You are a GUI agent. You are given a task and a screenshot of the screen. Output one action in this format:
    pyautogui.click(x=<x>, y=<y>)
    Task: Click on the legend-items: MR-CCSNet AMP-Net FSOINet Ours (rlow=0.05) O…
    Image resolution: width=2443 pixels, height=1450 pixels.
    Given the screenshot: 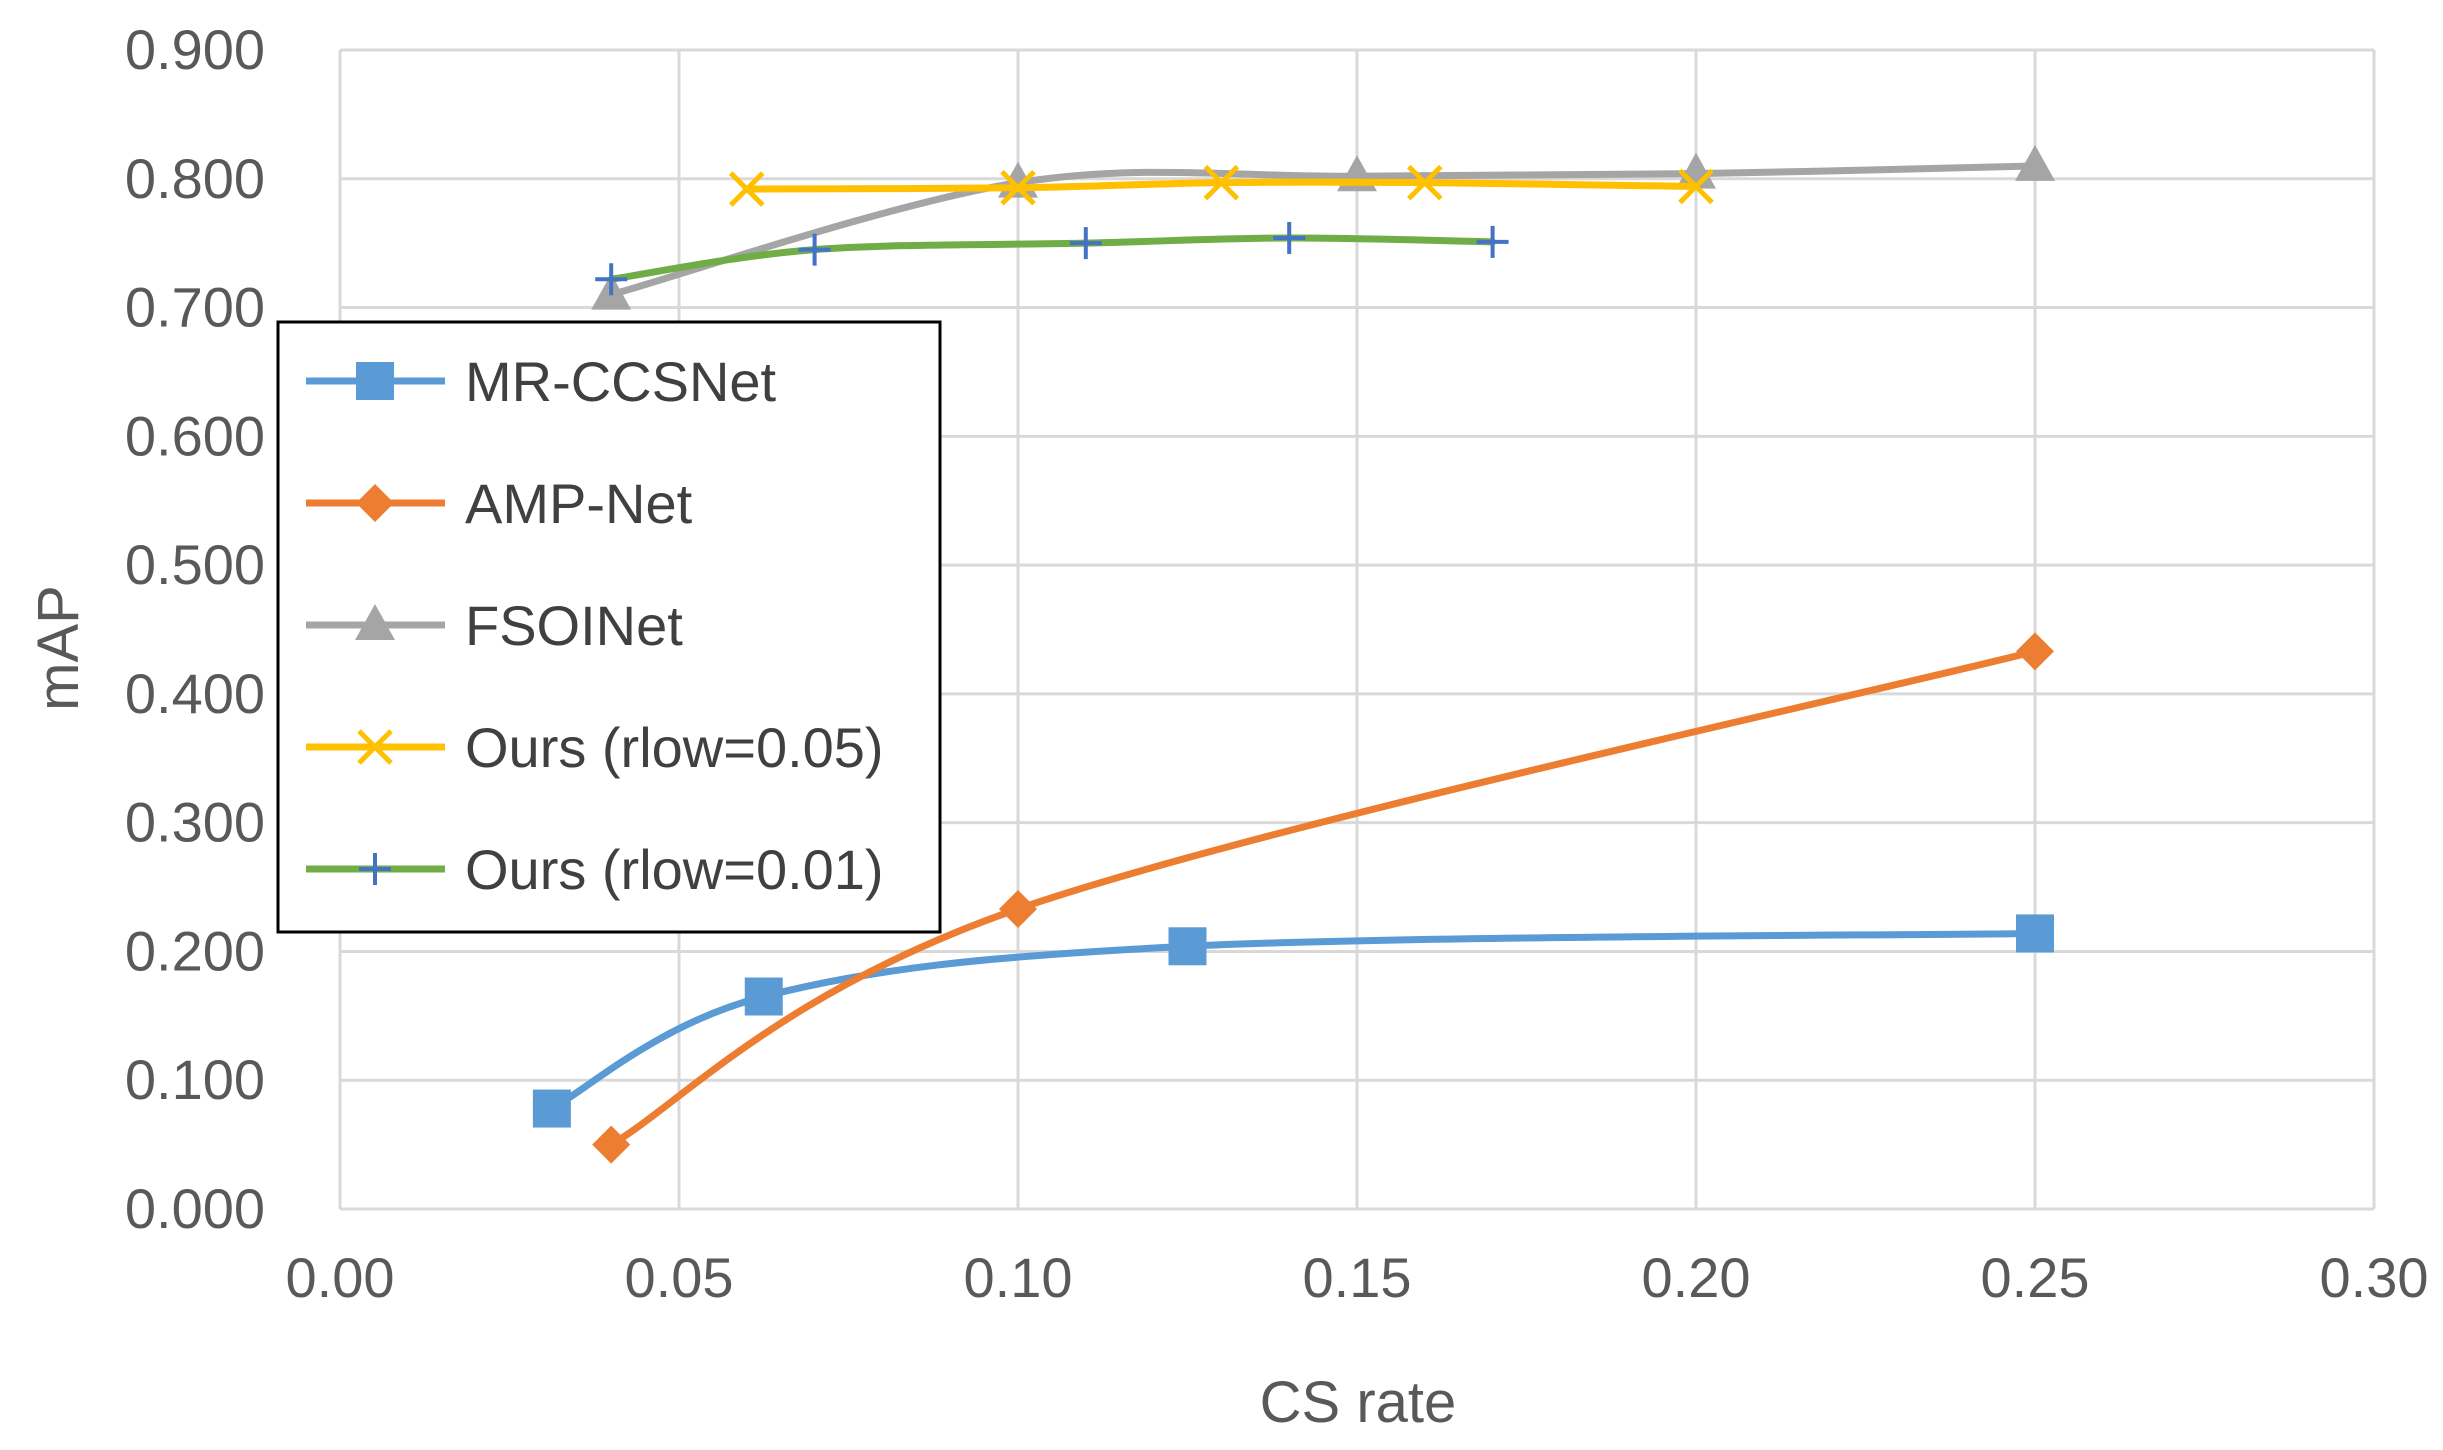 What is the action you would take?
    pyautogui.click(x=595, y=625)
    